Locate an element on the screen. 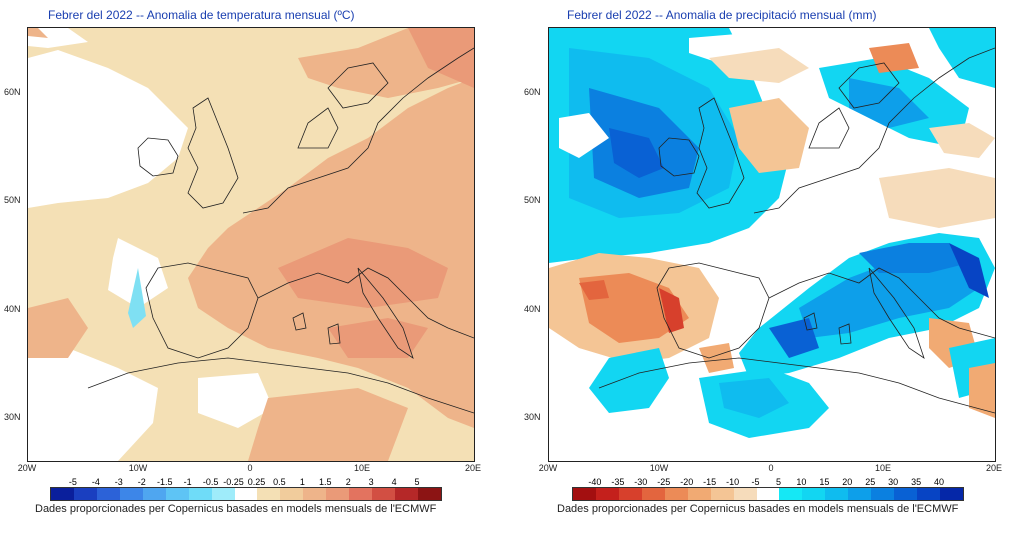  colorbar-tick-label: -40 is located at coordinates (595, 482).